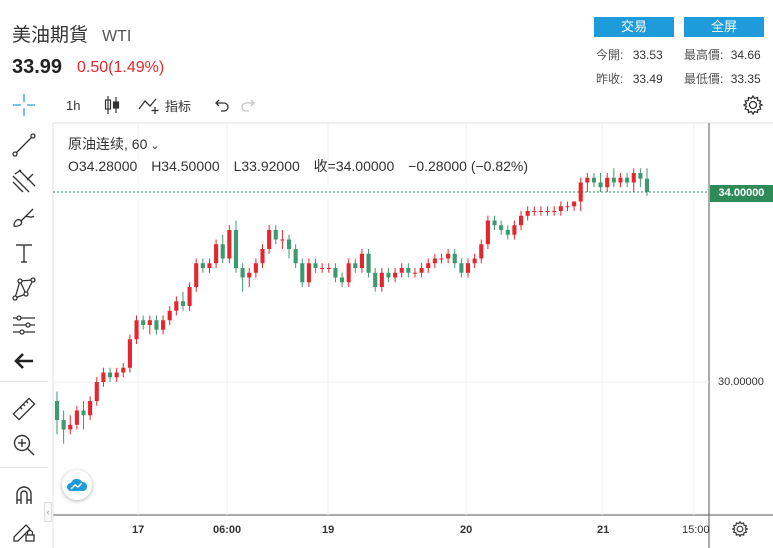  I want to click on prev-close-label: 昨收:, so click(610, 79).